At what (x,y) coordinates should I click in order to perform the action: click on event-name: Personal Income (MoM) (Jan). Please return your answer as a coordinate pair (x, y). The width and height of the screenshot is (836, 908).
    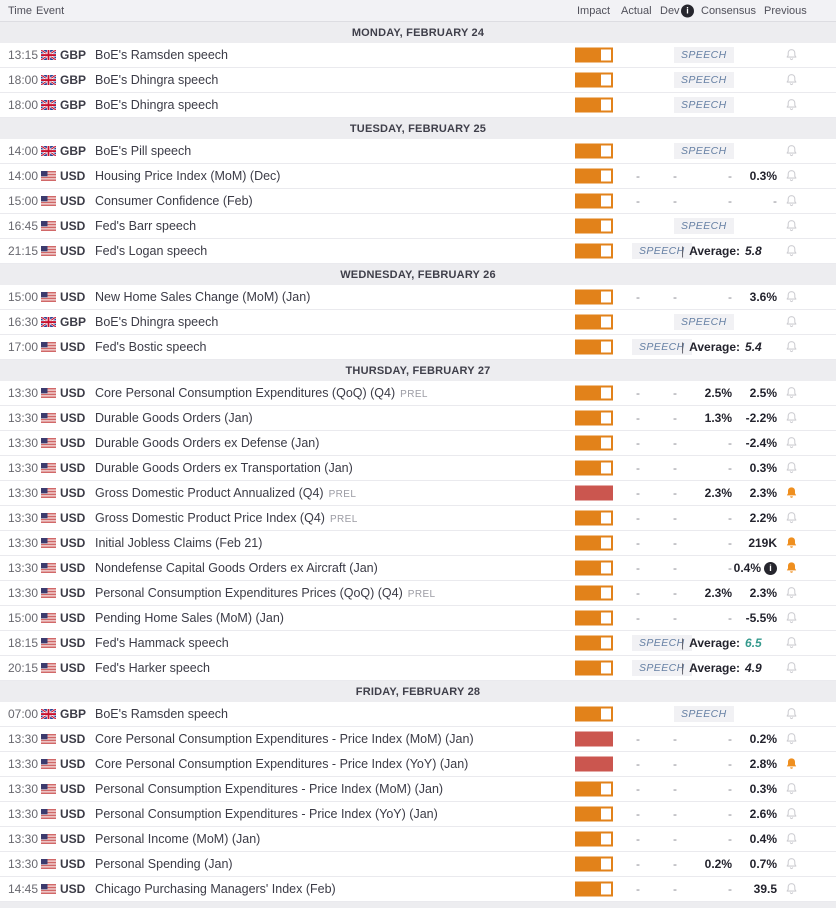
    Looking at the image, I should click on (178, 839).